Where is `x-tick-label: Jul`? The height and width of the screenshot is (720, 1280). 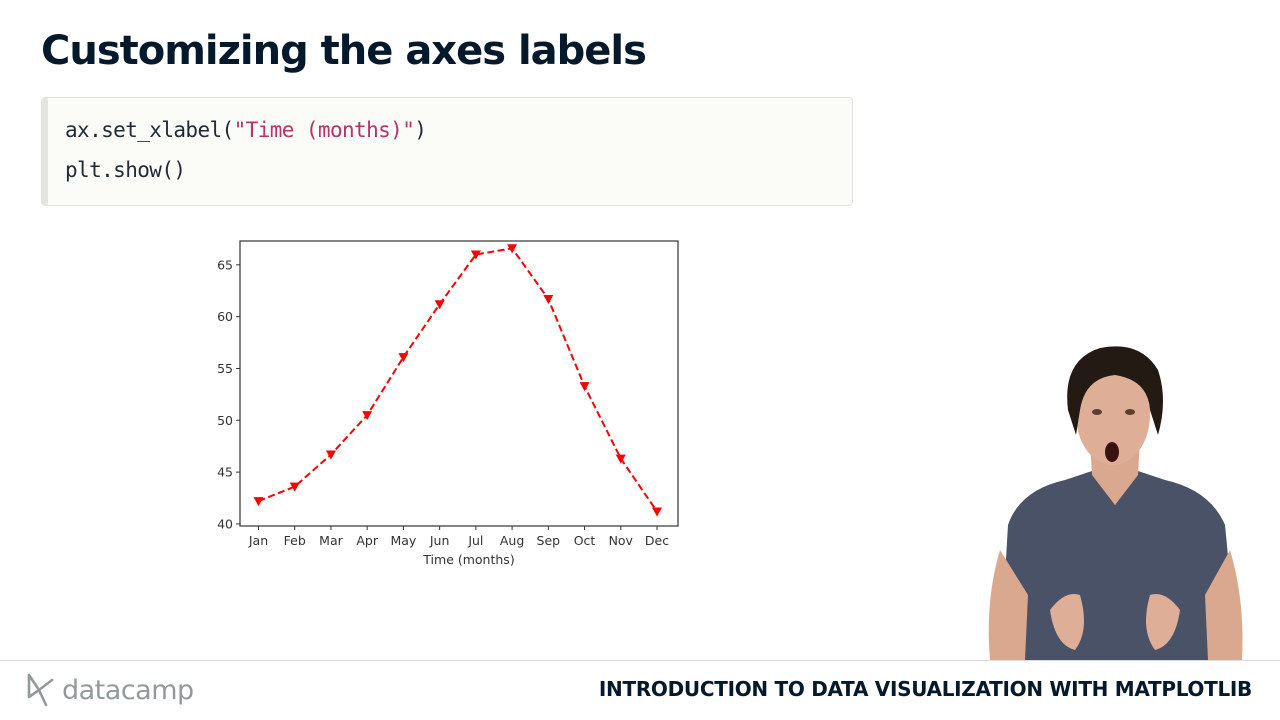 x-tick-label: Jul is located at coordinates (475, 540).